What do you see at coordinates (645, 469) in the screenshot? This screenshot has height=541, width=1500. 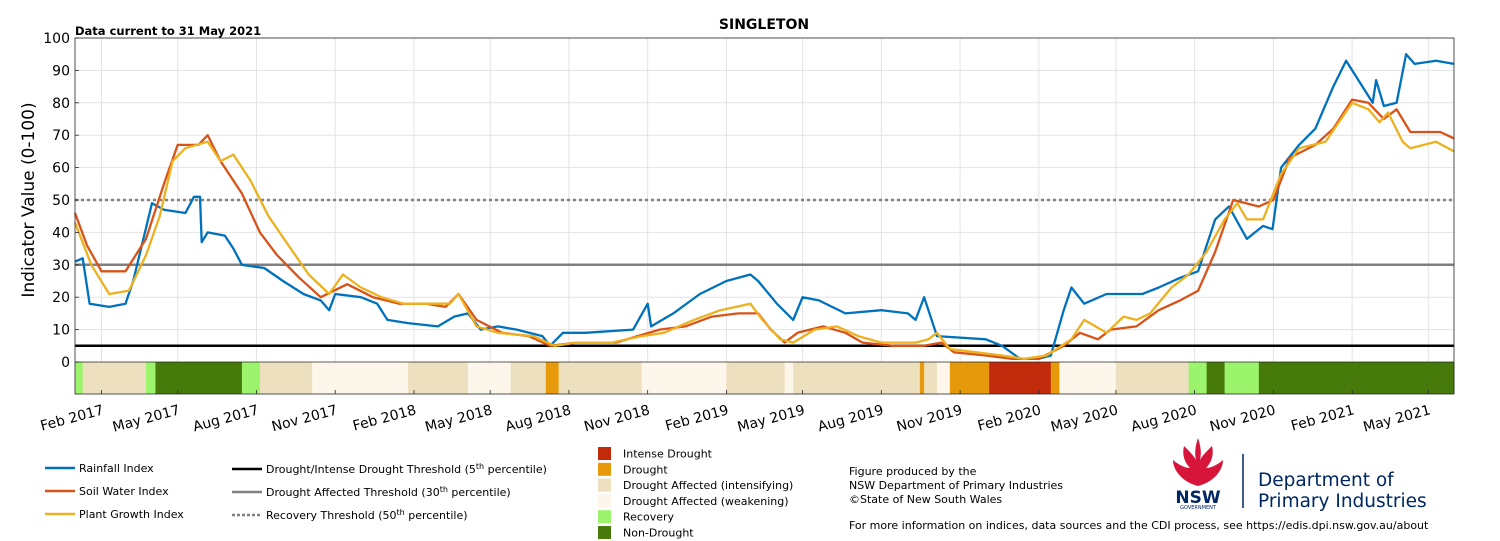 I see `legend-status-label: Drought` at bounding box center [645, 469].